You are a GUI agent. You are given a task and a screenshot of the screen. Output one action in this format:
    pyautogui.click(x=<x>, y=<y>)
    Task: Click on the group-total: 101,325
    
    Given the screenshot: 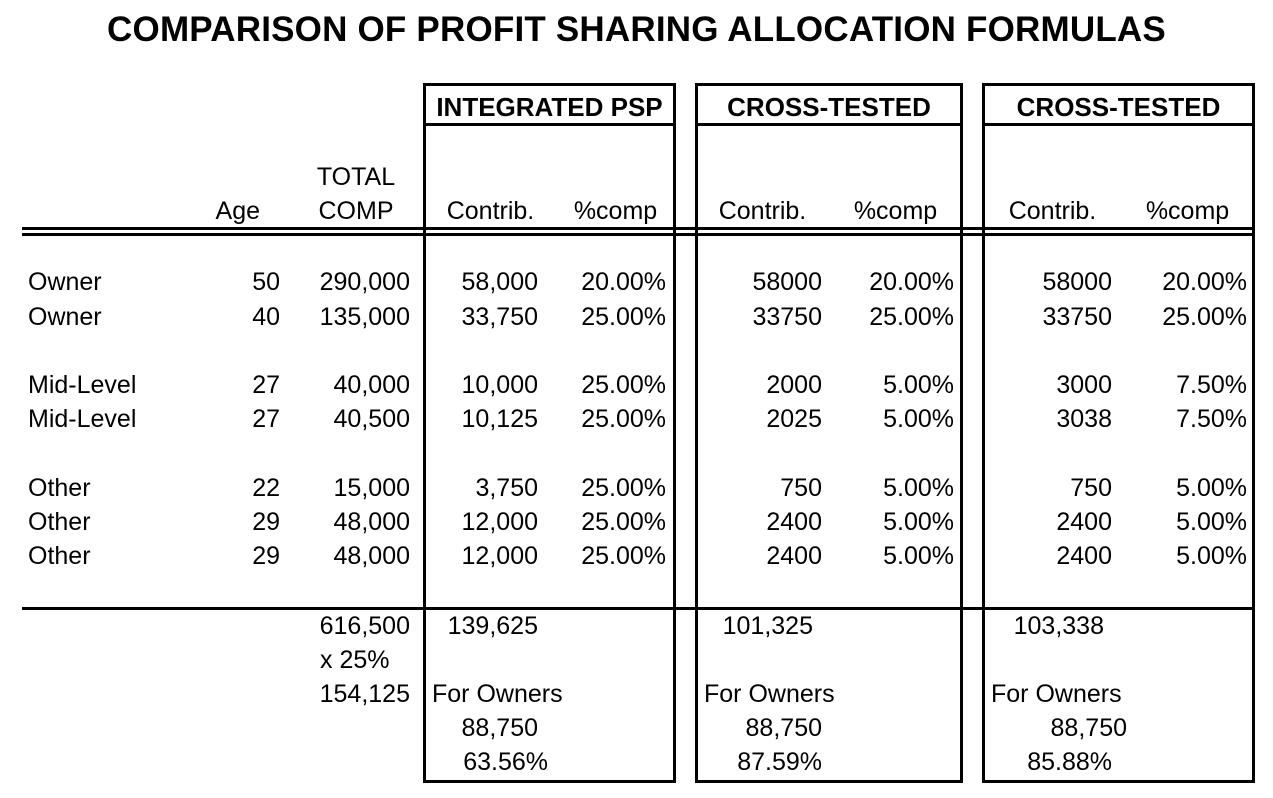 What is the action you would take?
    pyautogui.click(x=767, y=626)
    